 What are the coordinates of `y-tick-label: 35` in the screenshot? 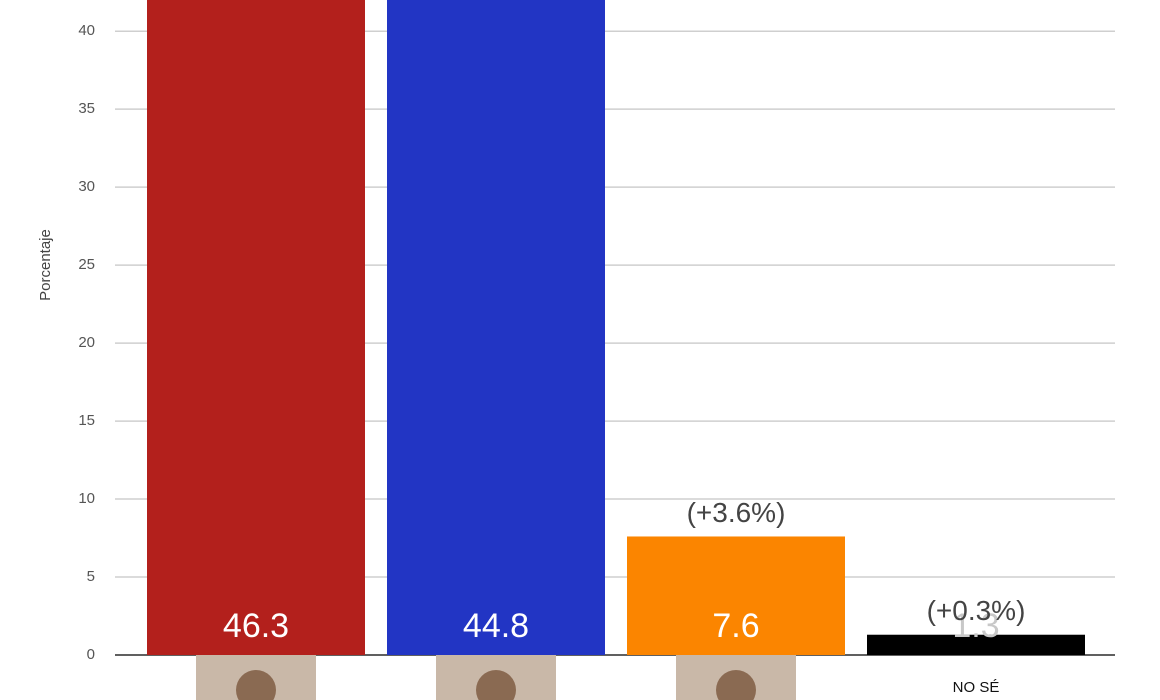 It's located at (86, 108).